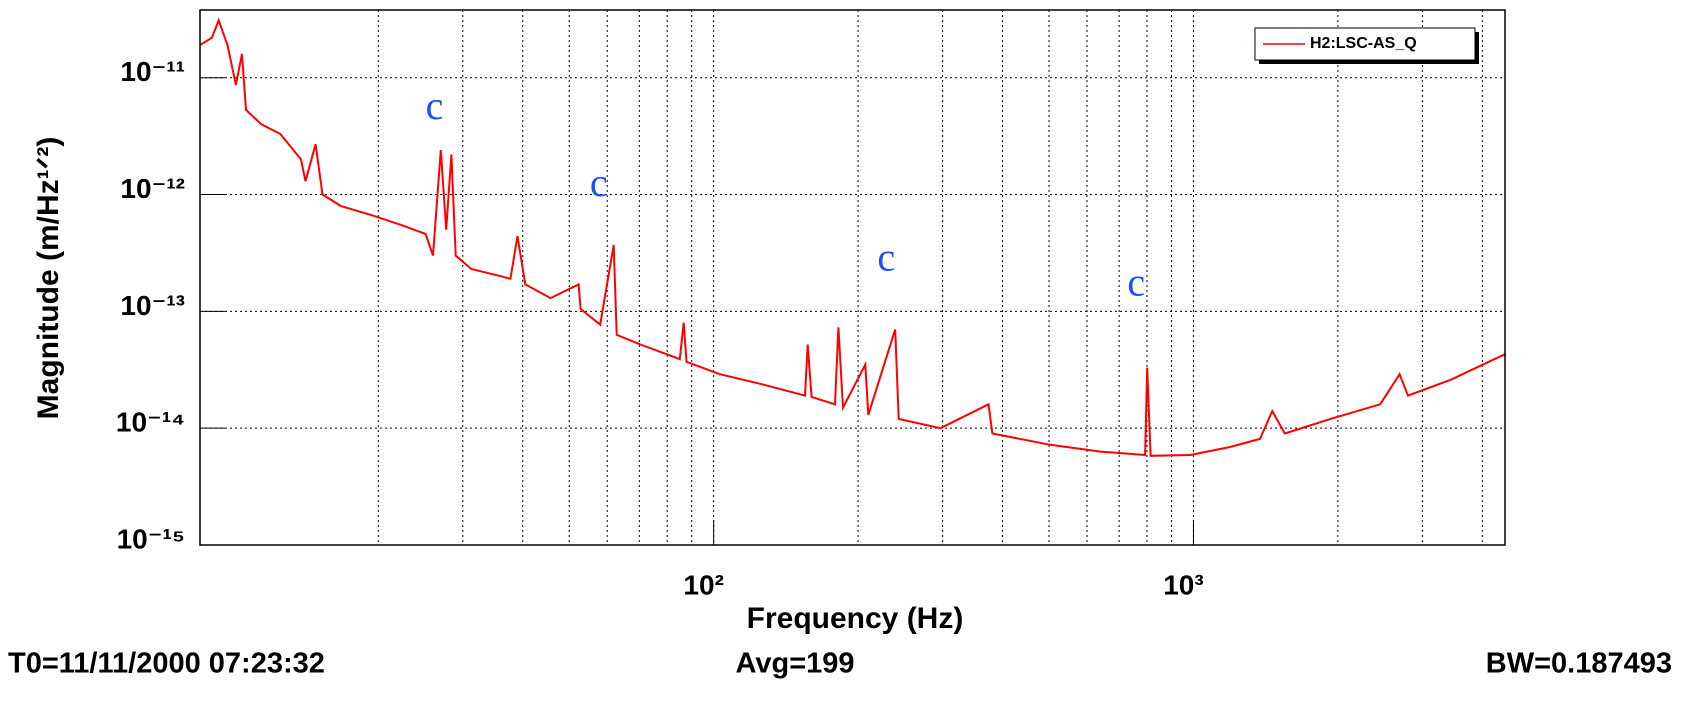  I want to click on x-axis-title: Frequency (Hz), so click(855, 618).